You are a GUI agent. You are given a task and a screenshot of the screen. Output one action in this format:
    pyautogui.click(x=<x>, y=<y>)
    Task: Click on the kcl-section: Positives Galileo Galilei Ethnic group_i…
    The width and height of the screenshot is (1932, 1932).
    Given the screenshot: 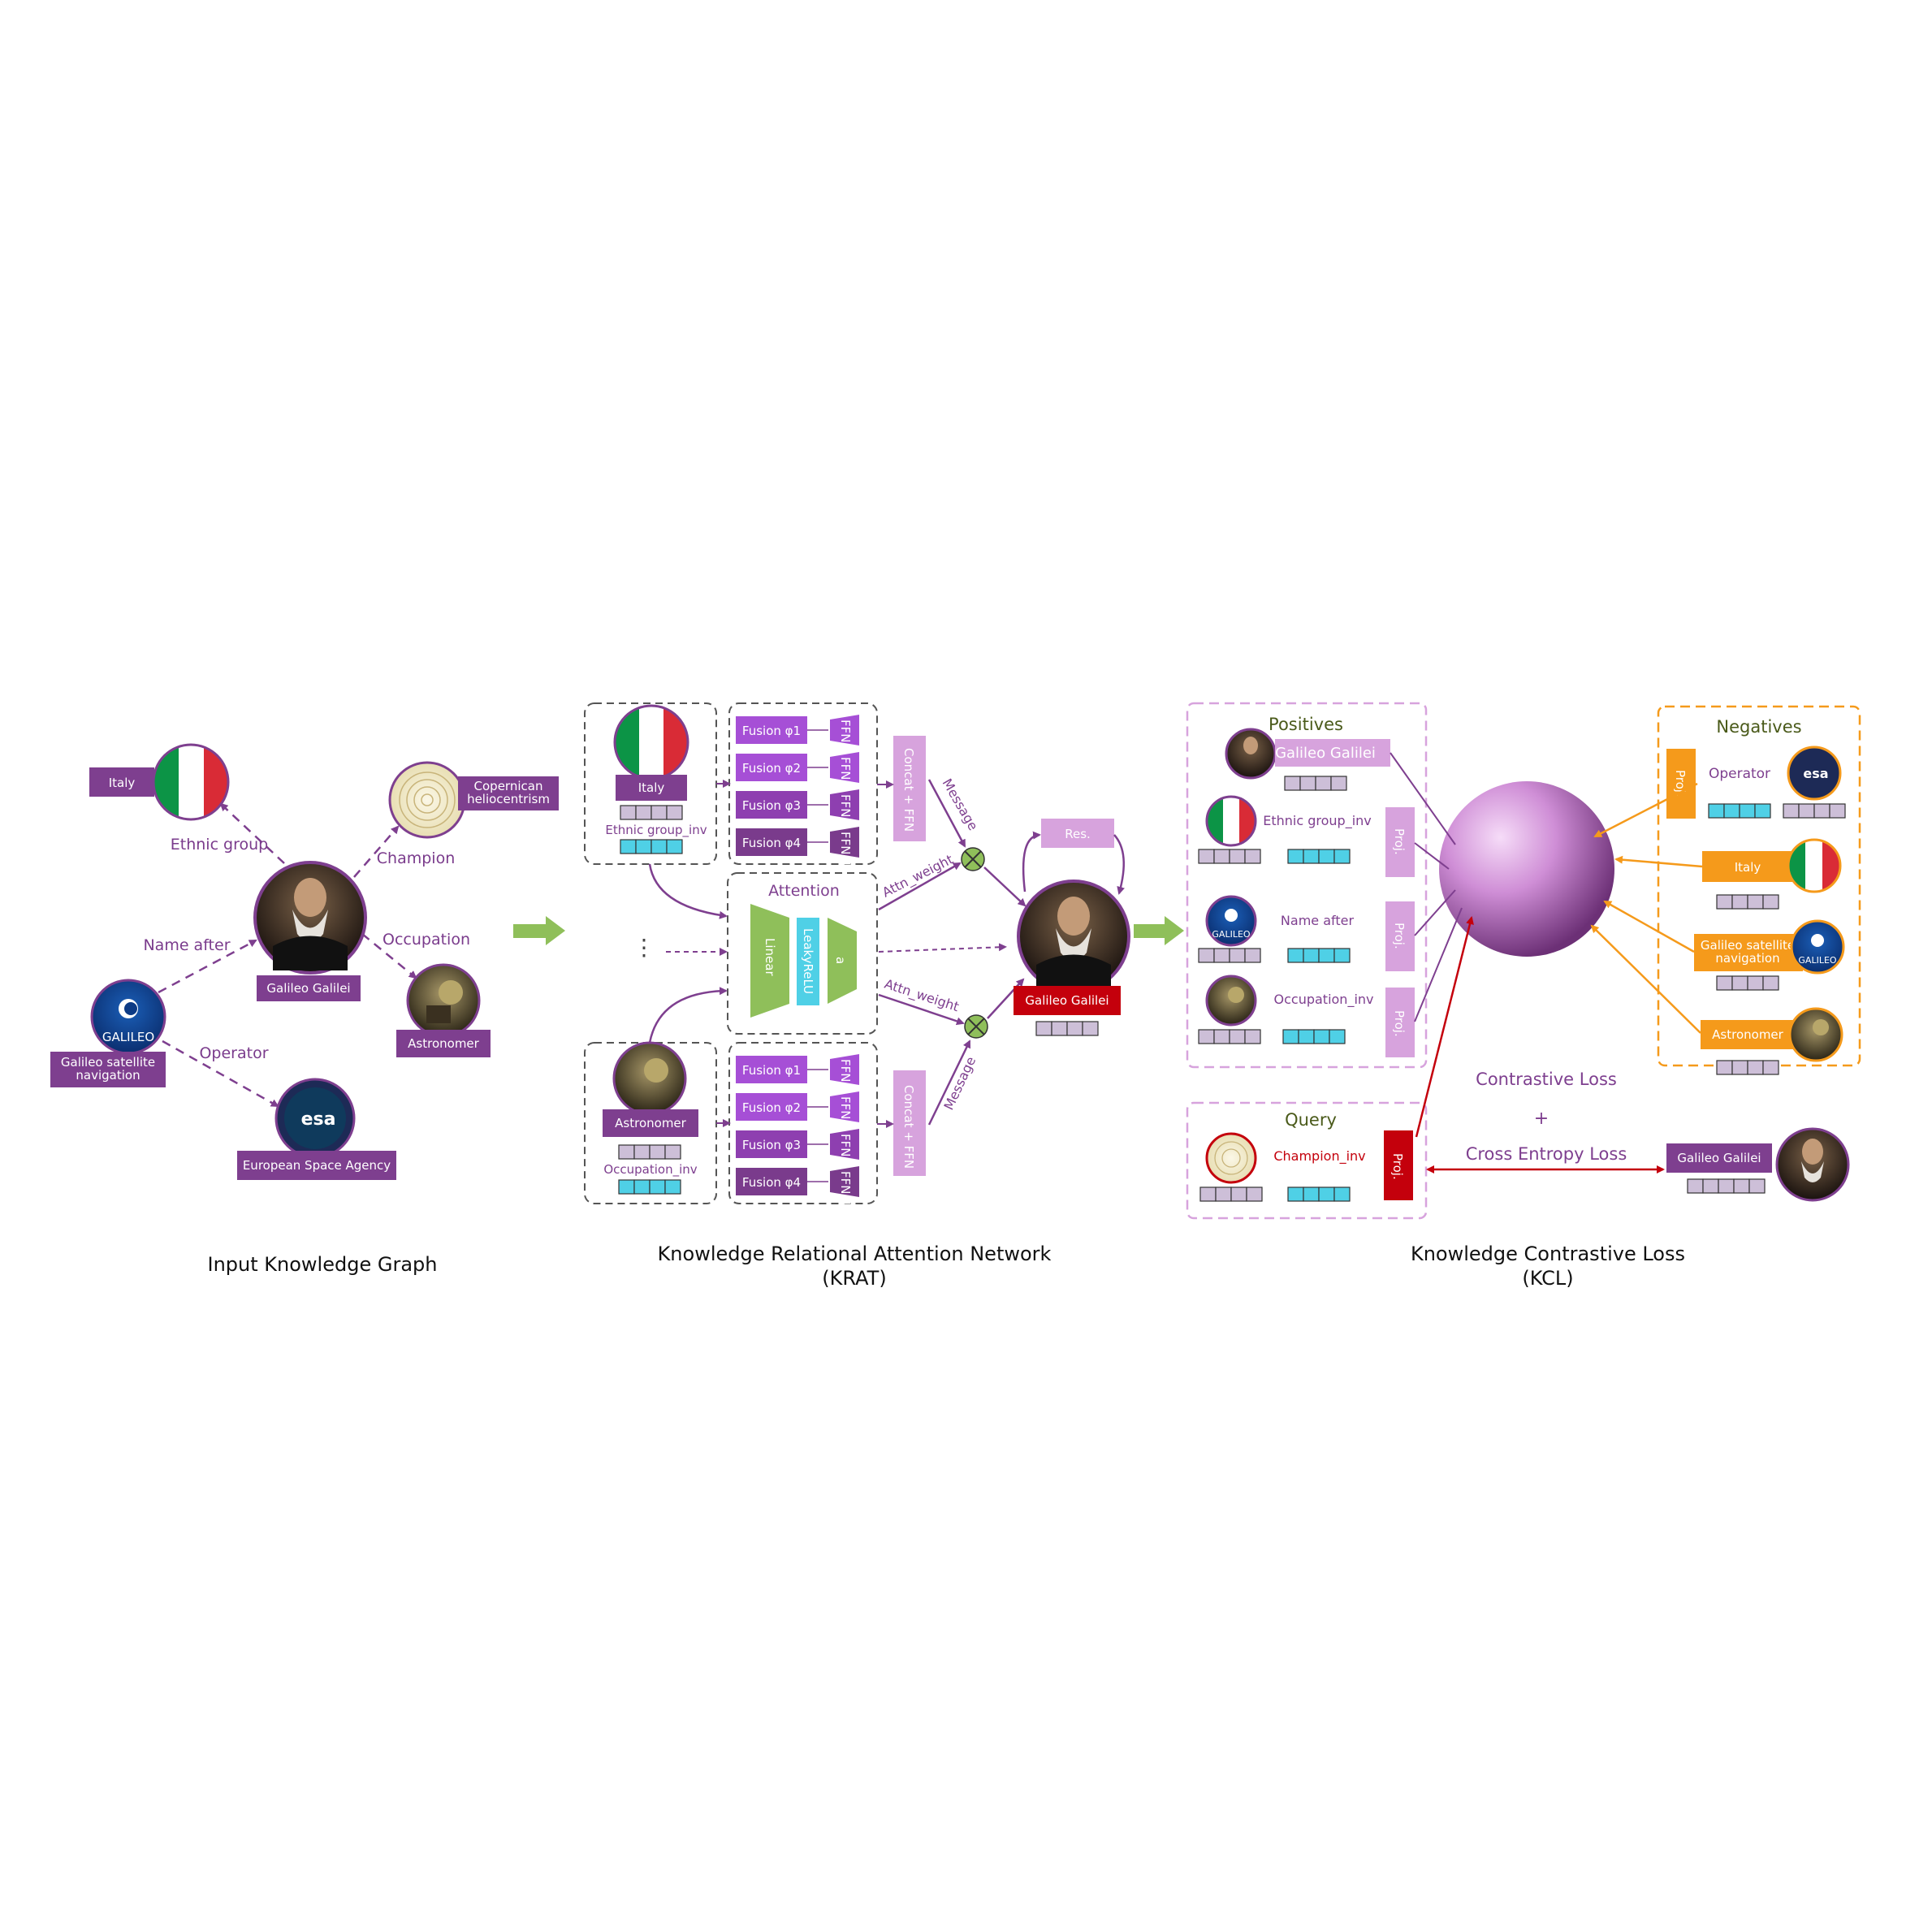 What is the action you would take?
    pyautogui.click(x=1524, y=996)
    